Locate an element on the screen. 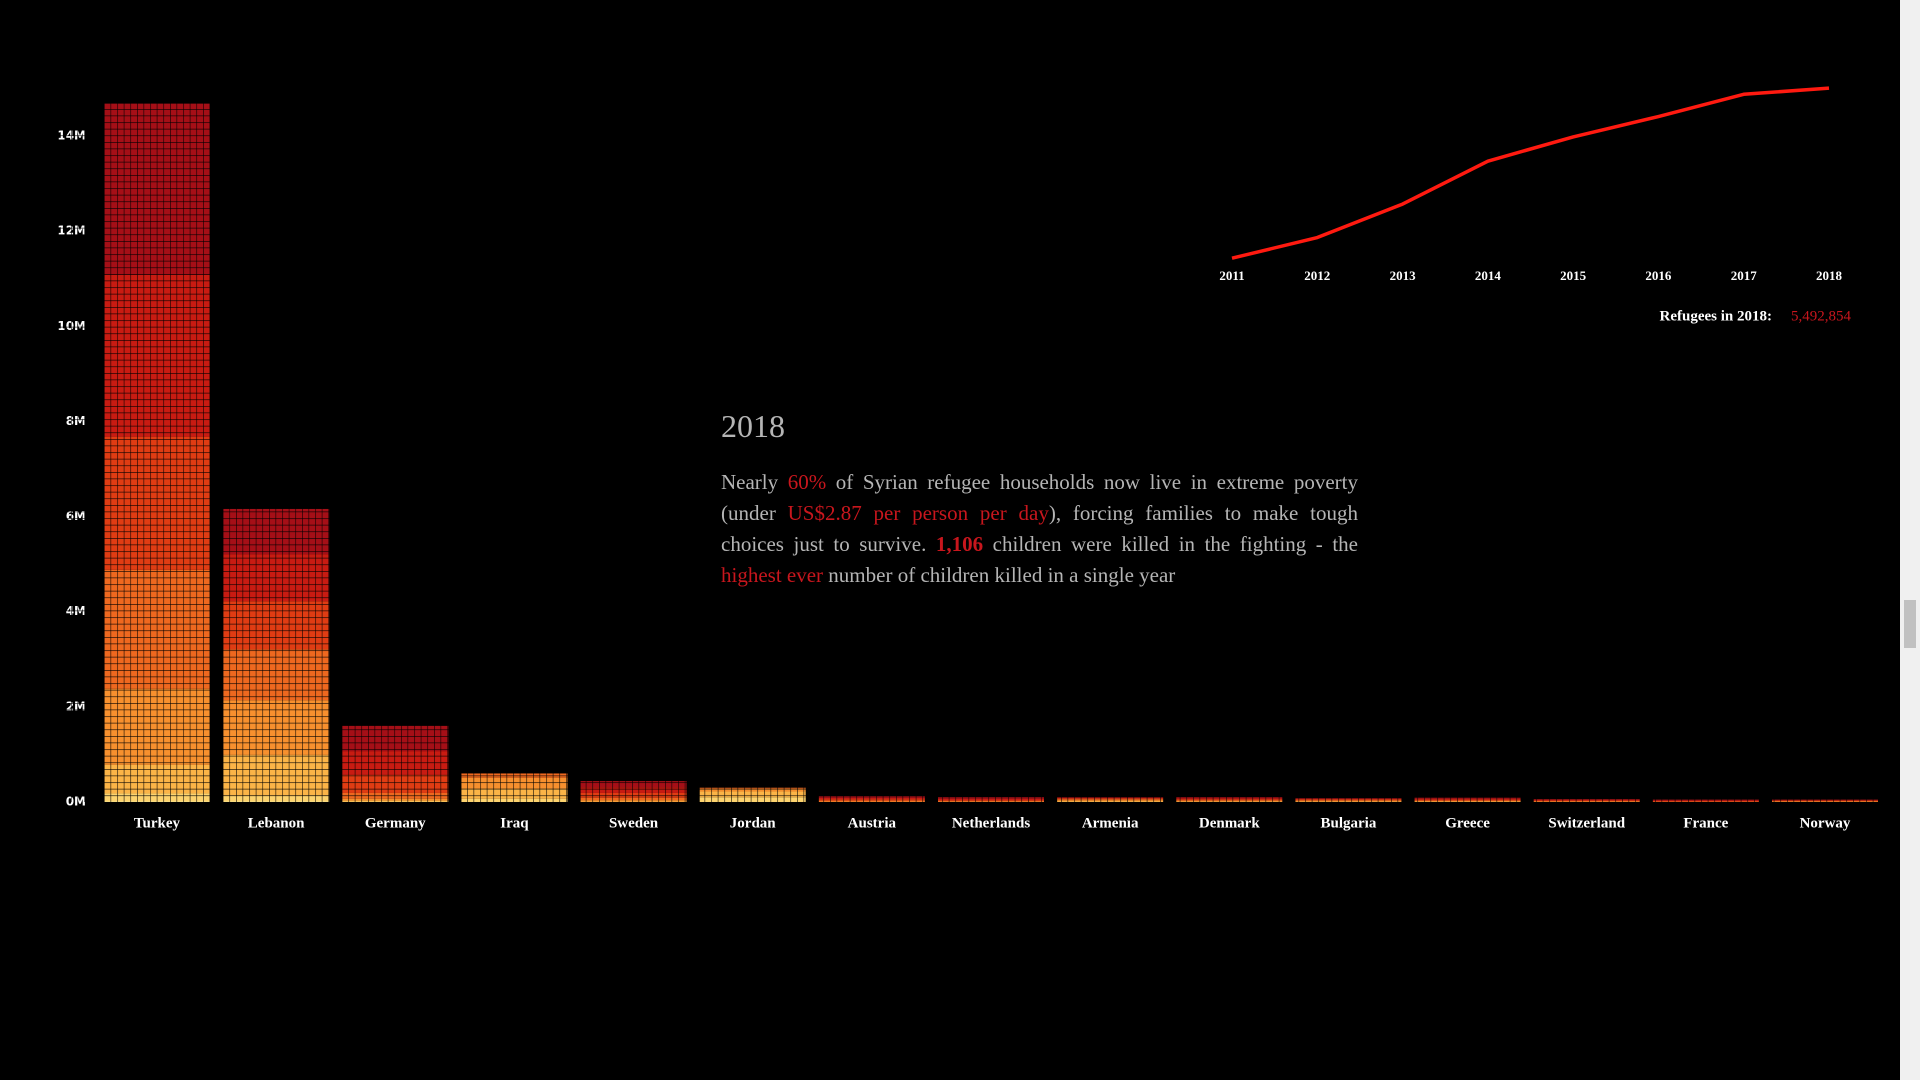 This screenshot has height=1080, width=1920. x-tick-label: Sweden is located at coordinates (634, 823).